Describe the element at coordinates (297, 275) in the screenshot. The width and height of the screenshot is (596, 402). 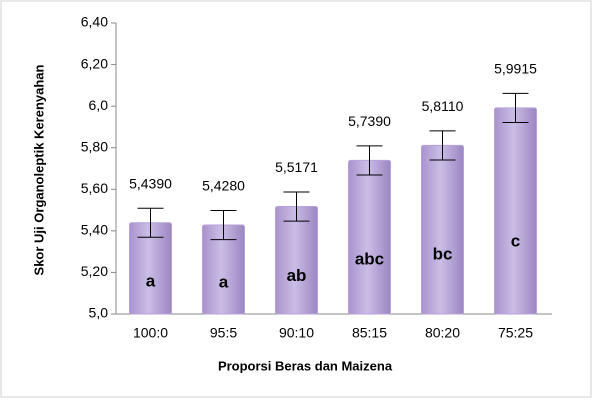
I see `group-label: ab` at that location.